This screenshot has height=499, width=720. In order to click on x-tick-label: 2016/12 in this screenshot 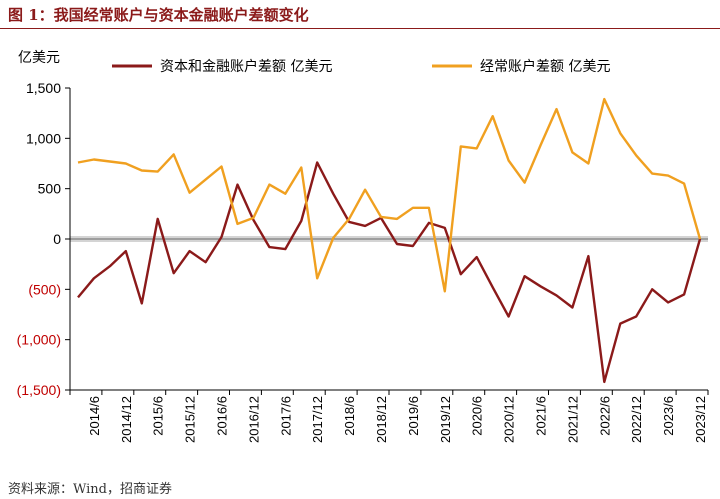, I will do `click(253, 419)`.